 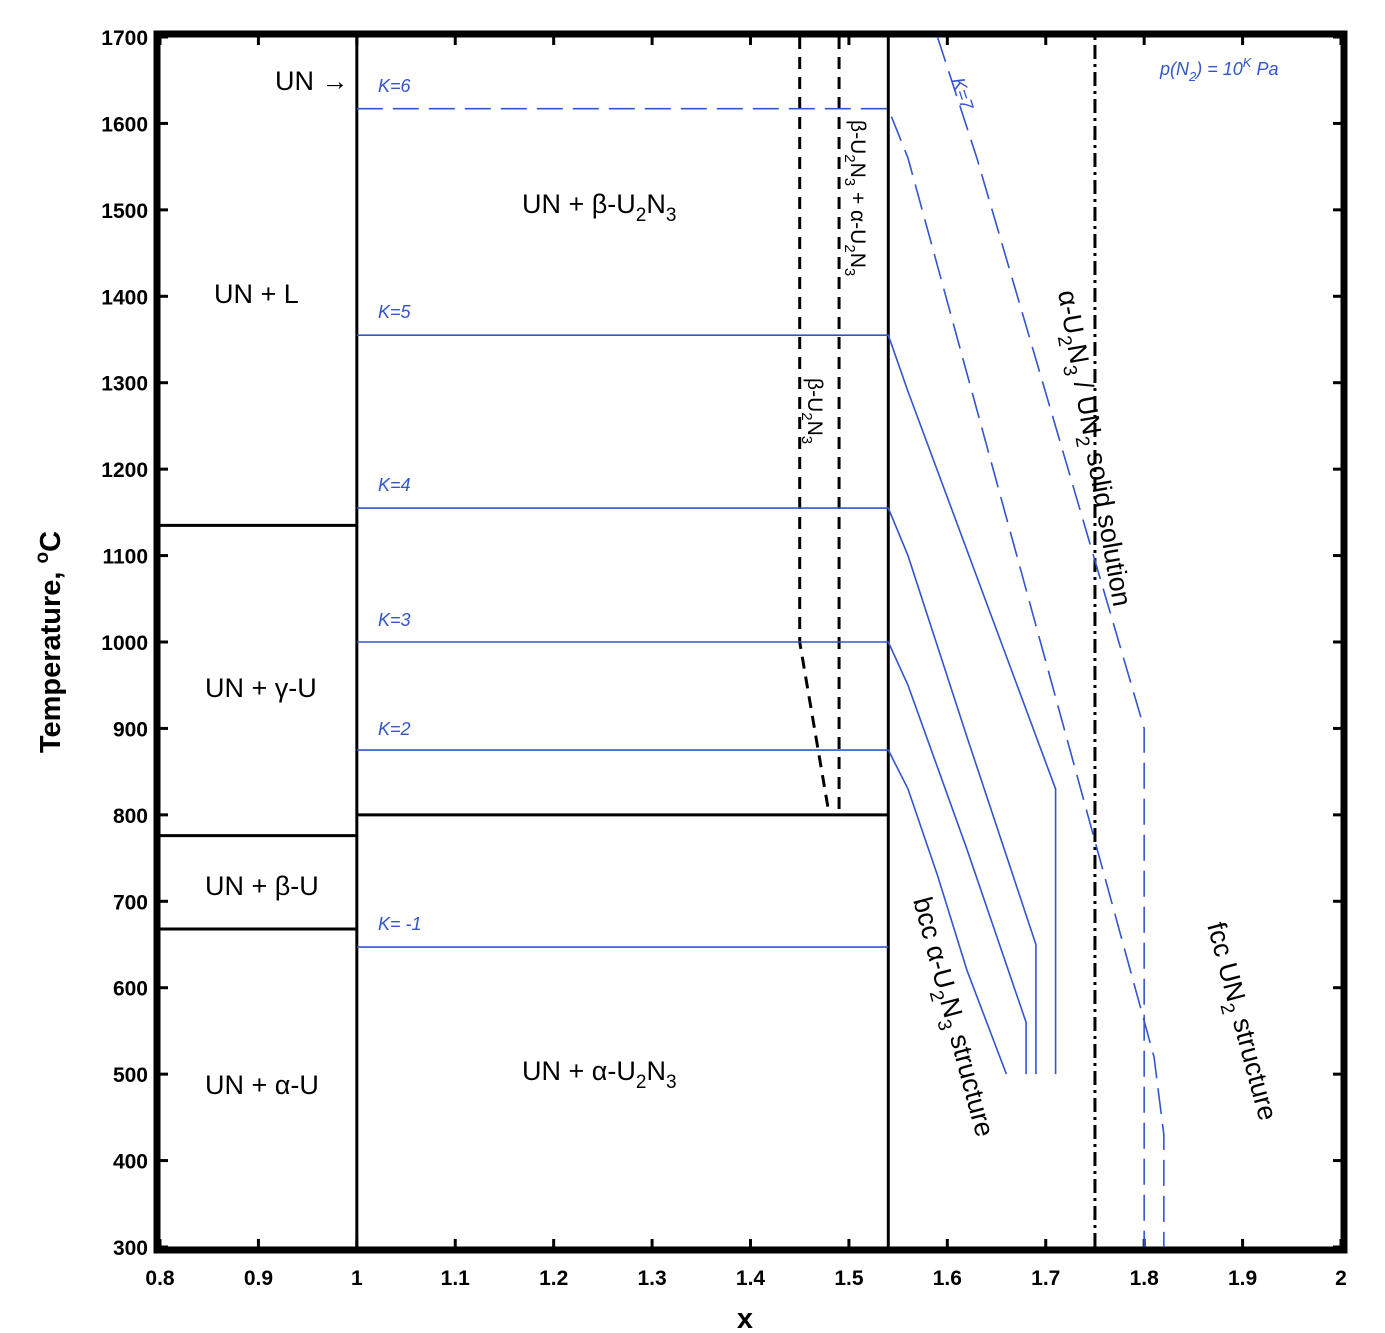 I want to click on x-tick-label: 1.1, so click(x=456, y=1278).